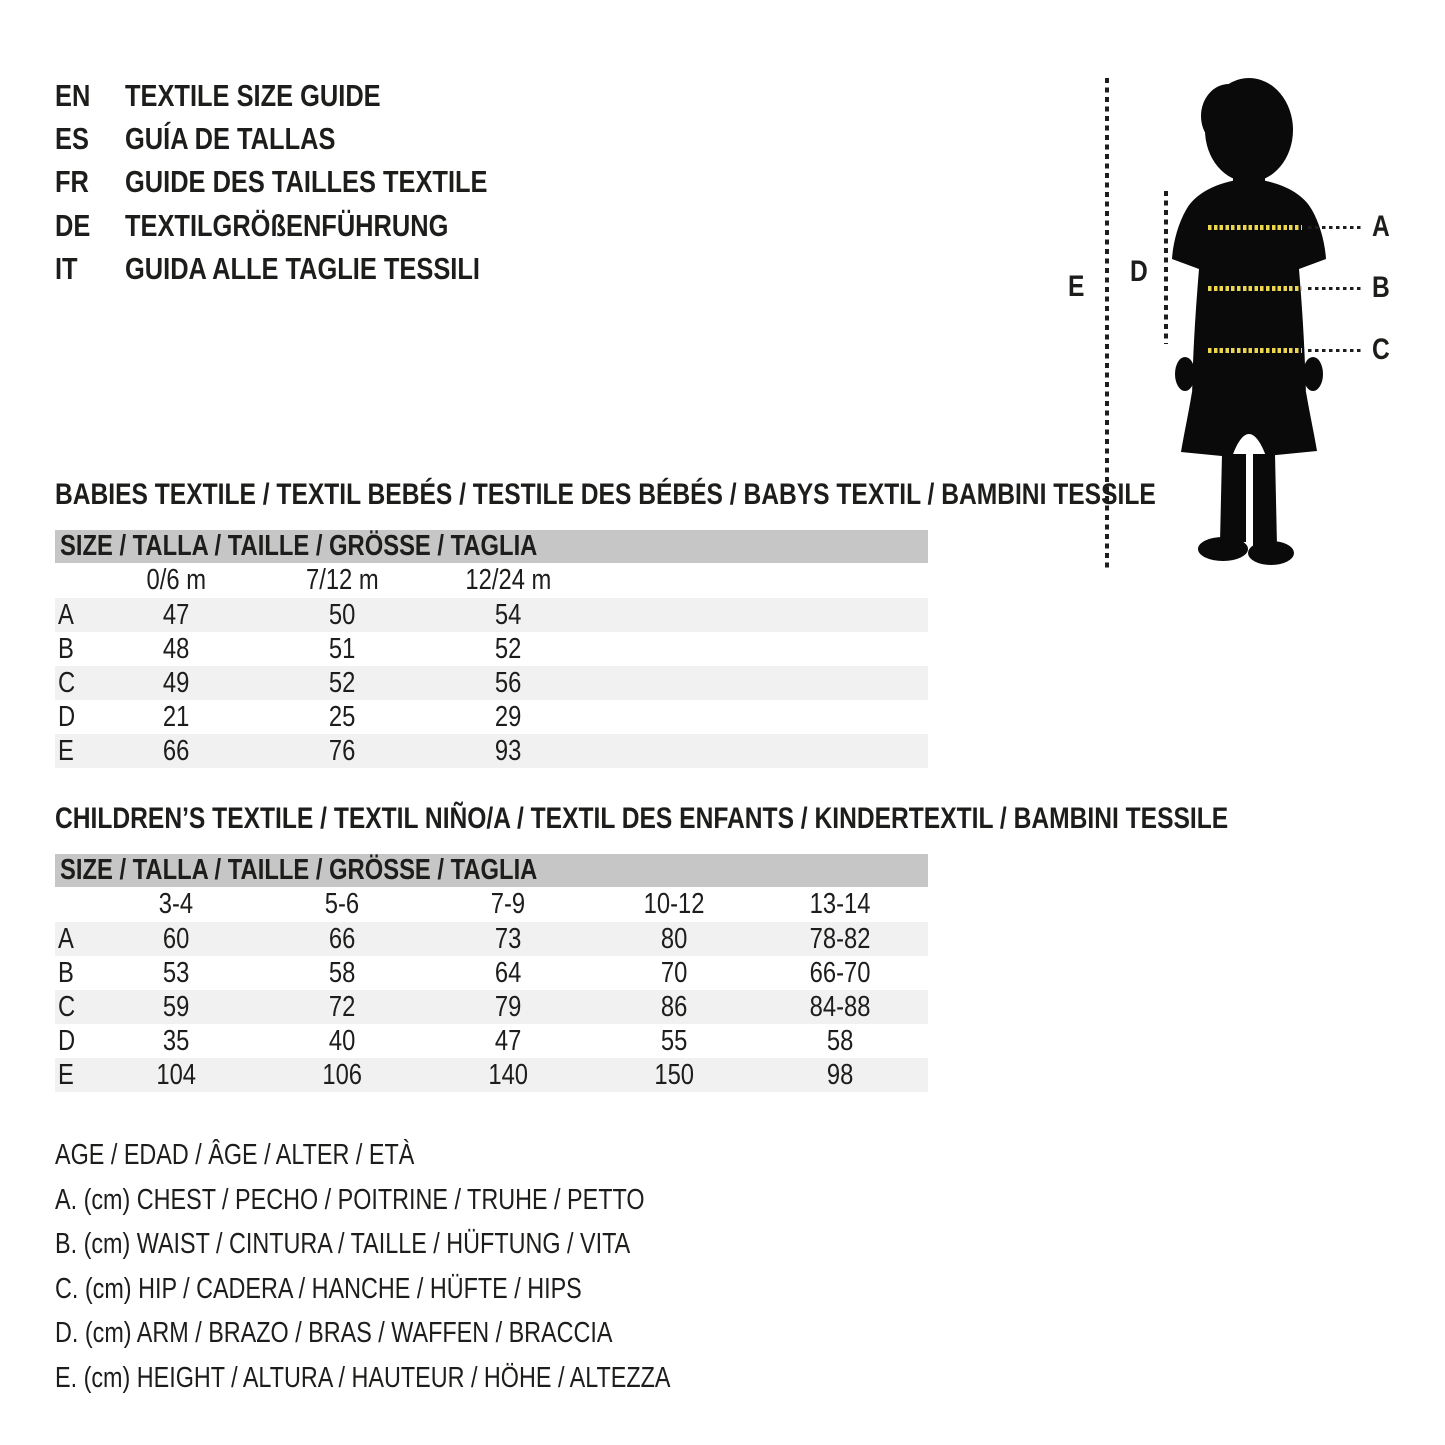 The image size is (1445, 1445). Describe the element at coordinates (1139, 271) in the screenshot. I see `figure-label-D: D` at that location.